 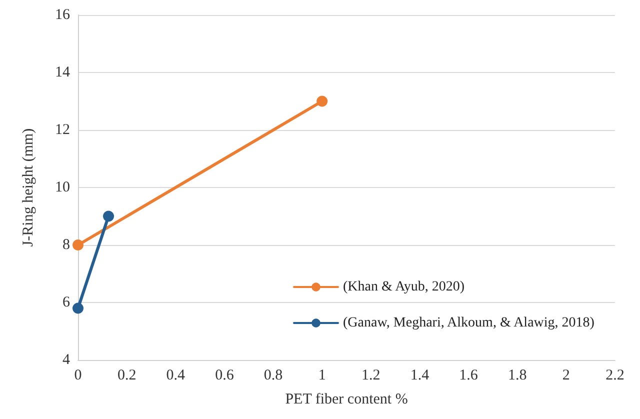 What do you see at coordinates (78, 376) in the screenshot?
I see `x-tick-label: 0` at bounding box center [78, 376].